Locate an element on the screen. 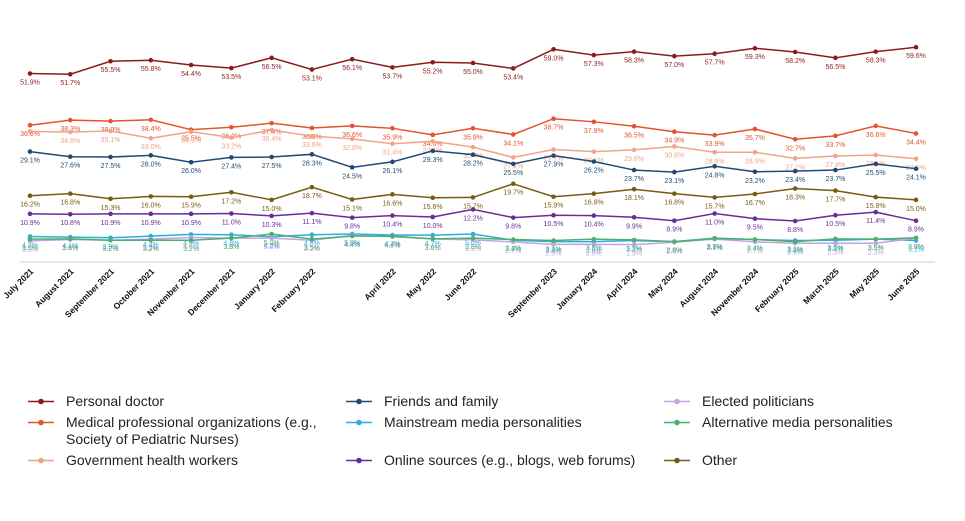  data-label: 15.8% is located at coordinates (876, 206).